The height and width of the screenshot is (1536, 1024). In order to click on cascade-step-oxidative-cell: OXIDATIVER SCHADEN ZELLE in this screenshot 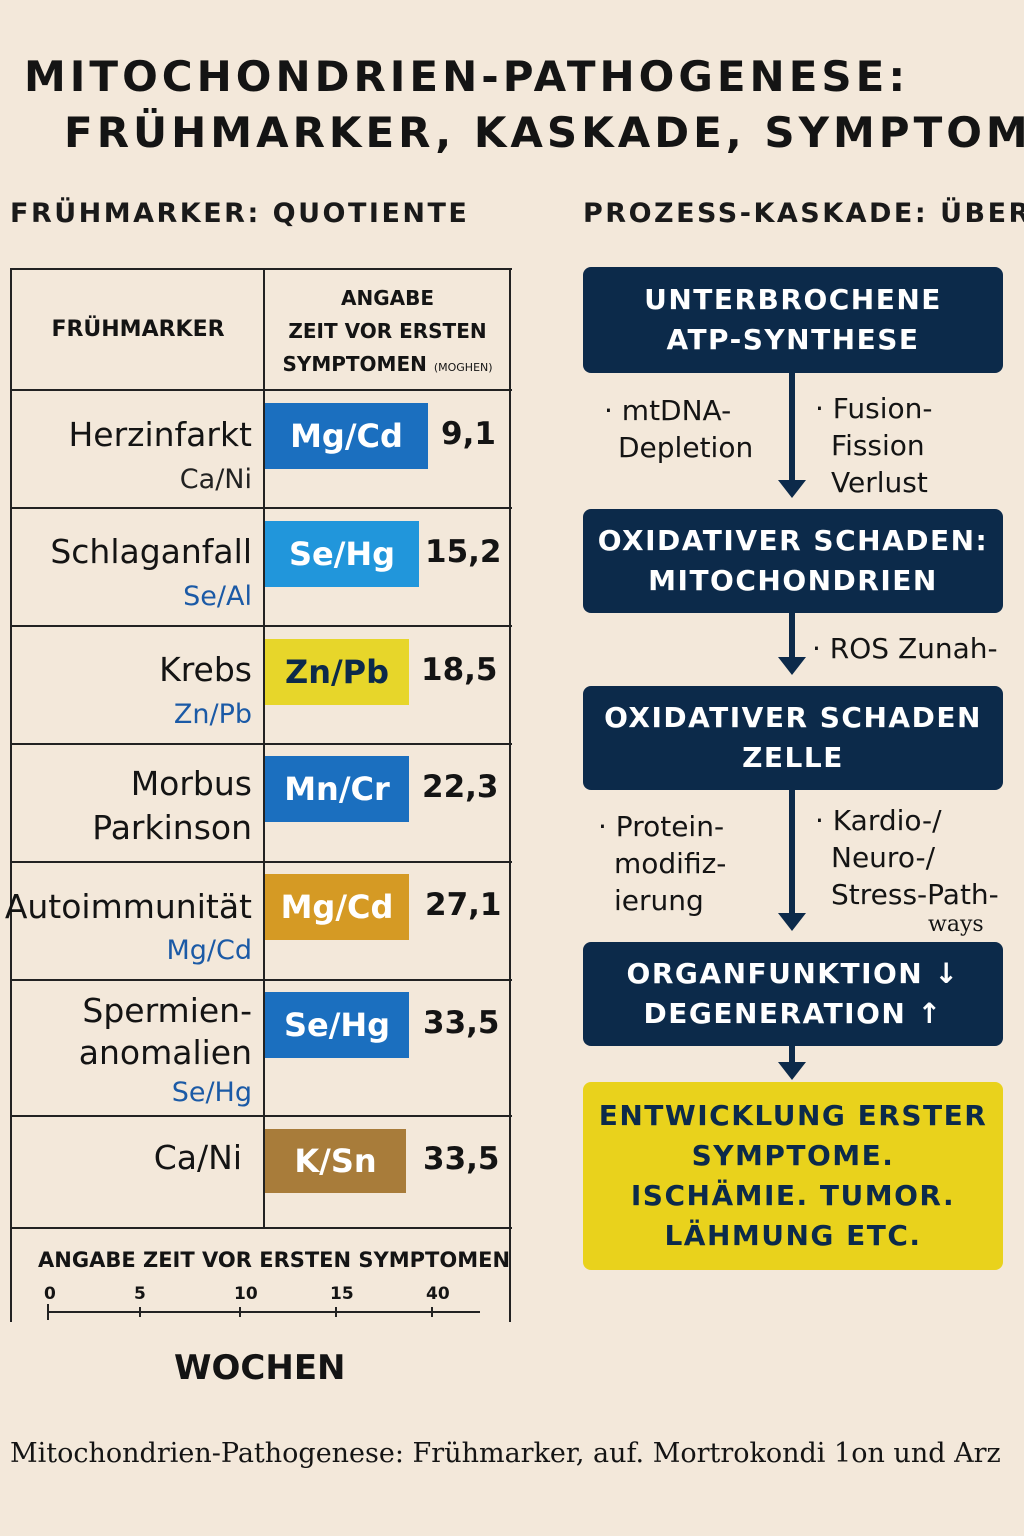, I will do `click(793, 738)`.